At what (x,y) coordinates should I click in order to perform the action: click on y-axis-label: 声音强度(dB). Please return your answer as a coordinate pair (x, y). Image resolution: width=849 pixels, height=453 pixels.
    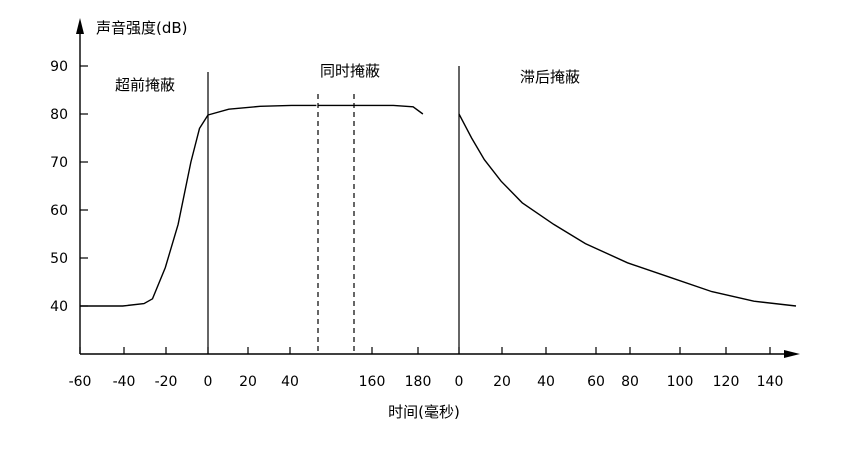
    Looking at the image, I should click on (142, 28).